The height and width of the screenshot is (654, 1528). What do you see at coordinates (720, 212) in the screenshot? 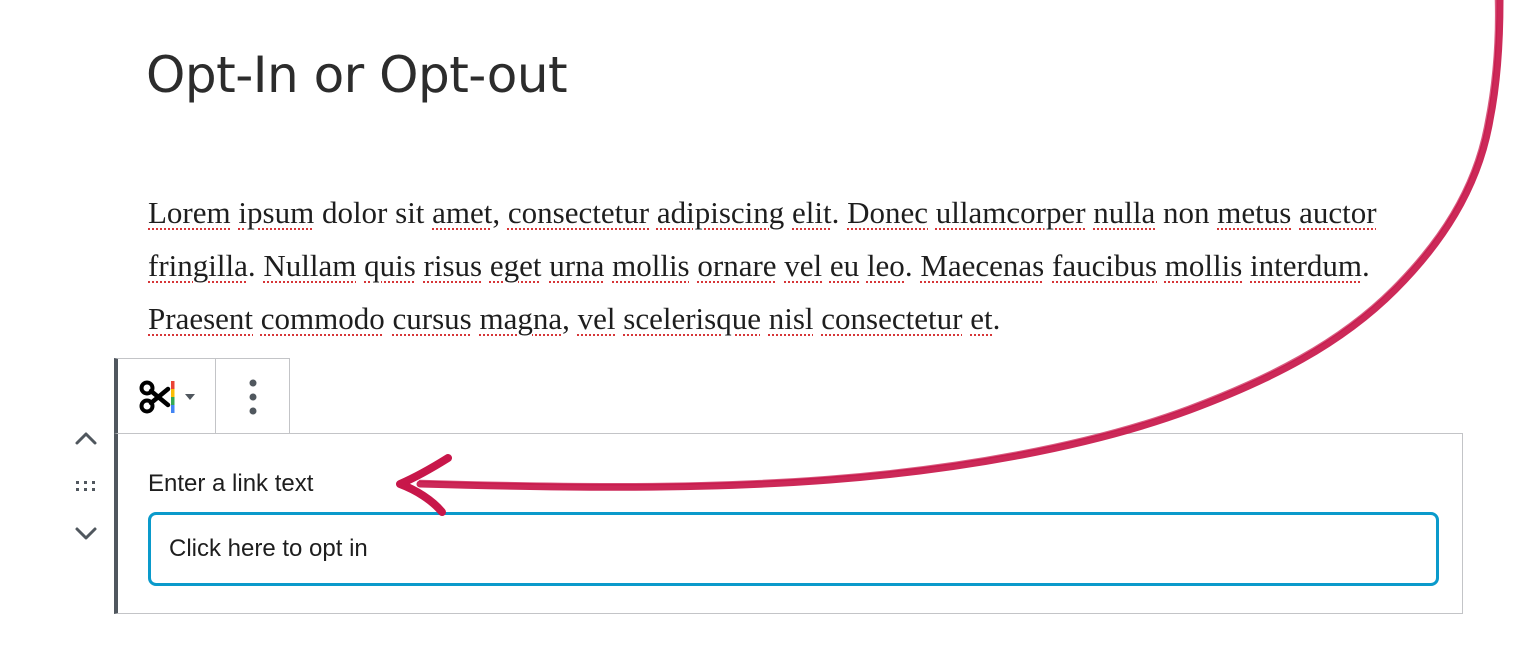
I see `spellcheck-word: adipiscing` at bounding box center [720, 212].